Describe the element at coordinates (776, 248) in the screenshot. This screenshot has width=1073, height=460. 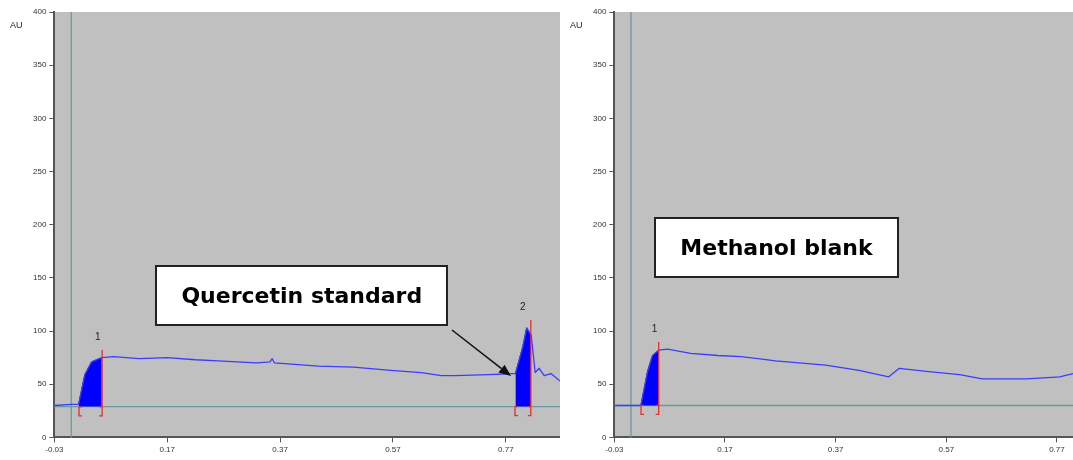
I see `annotation: Methanol blank` at that location.